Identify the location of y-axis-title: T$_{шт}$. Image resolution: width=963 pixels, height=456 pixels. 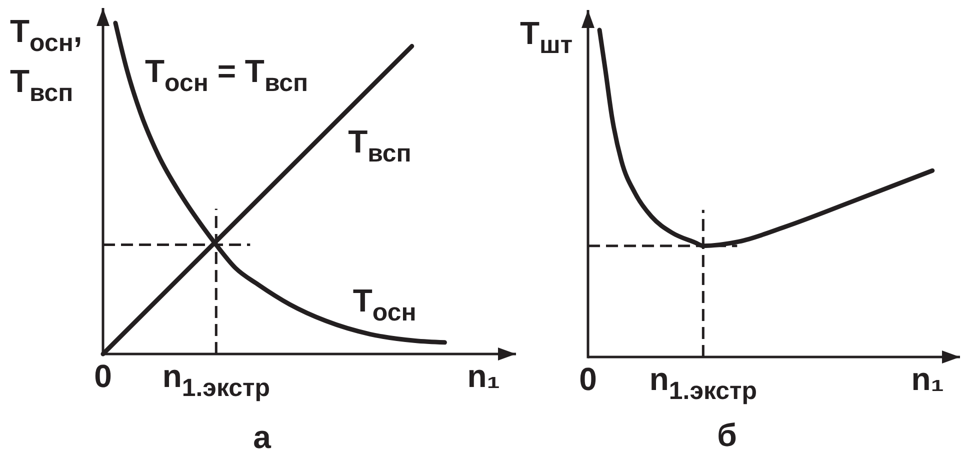
(546, 37).